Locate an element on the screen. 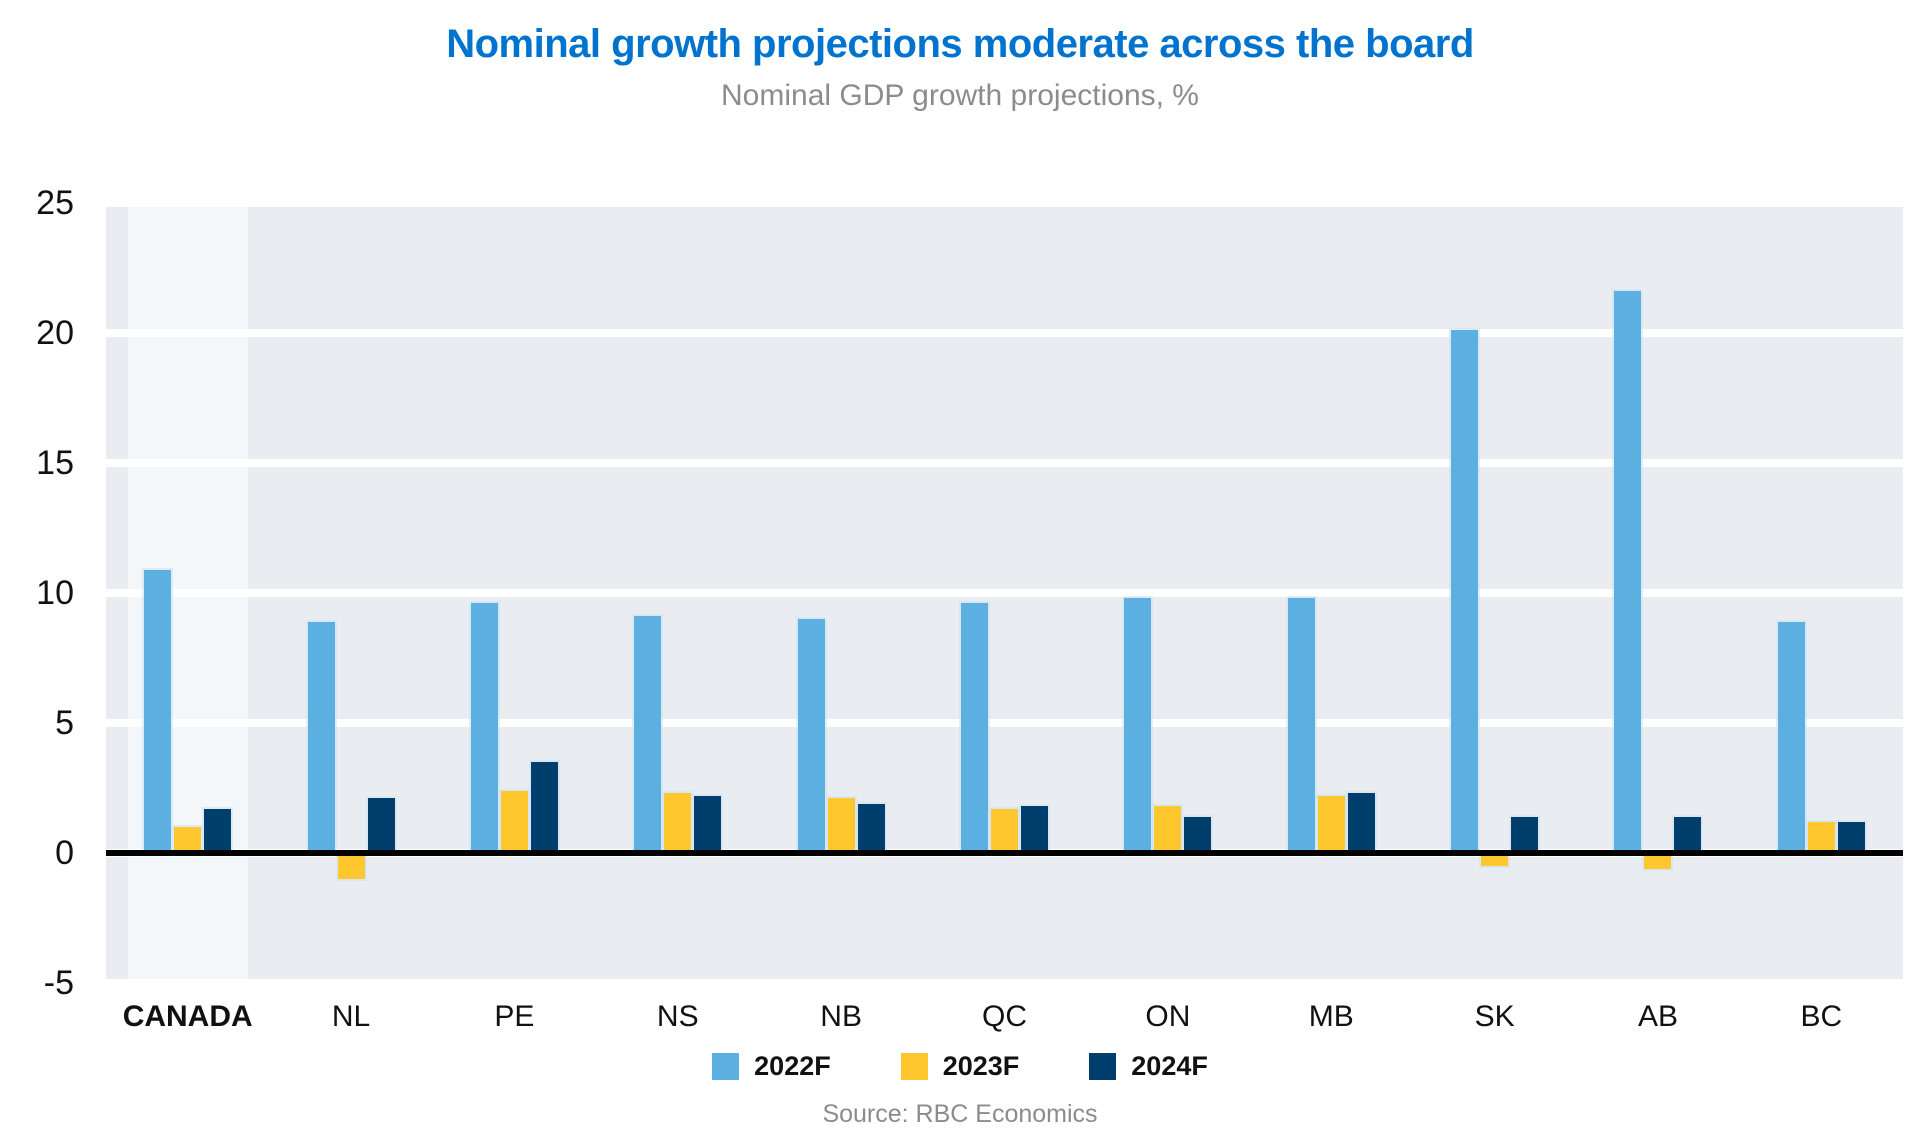  x-axis-label-pe: PE is located at coordinates (514, 1016).